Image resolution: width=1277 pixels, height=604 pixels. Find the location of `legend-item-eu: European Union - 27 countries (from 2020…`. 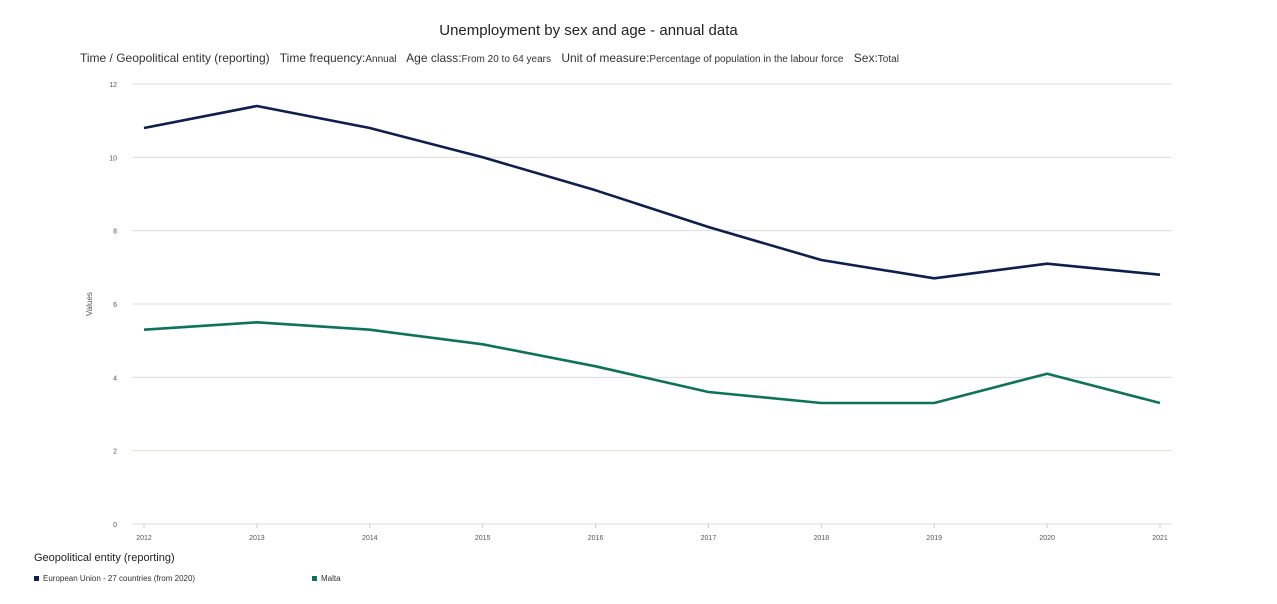

legend-item-eu: European Union - 27 countries (from 2020… is located at coordinates (114, 578).